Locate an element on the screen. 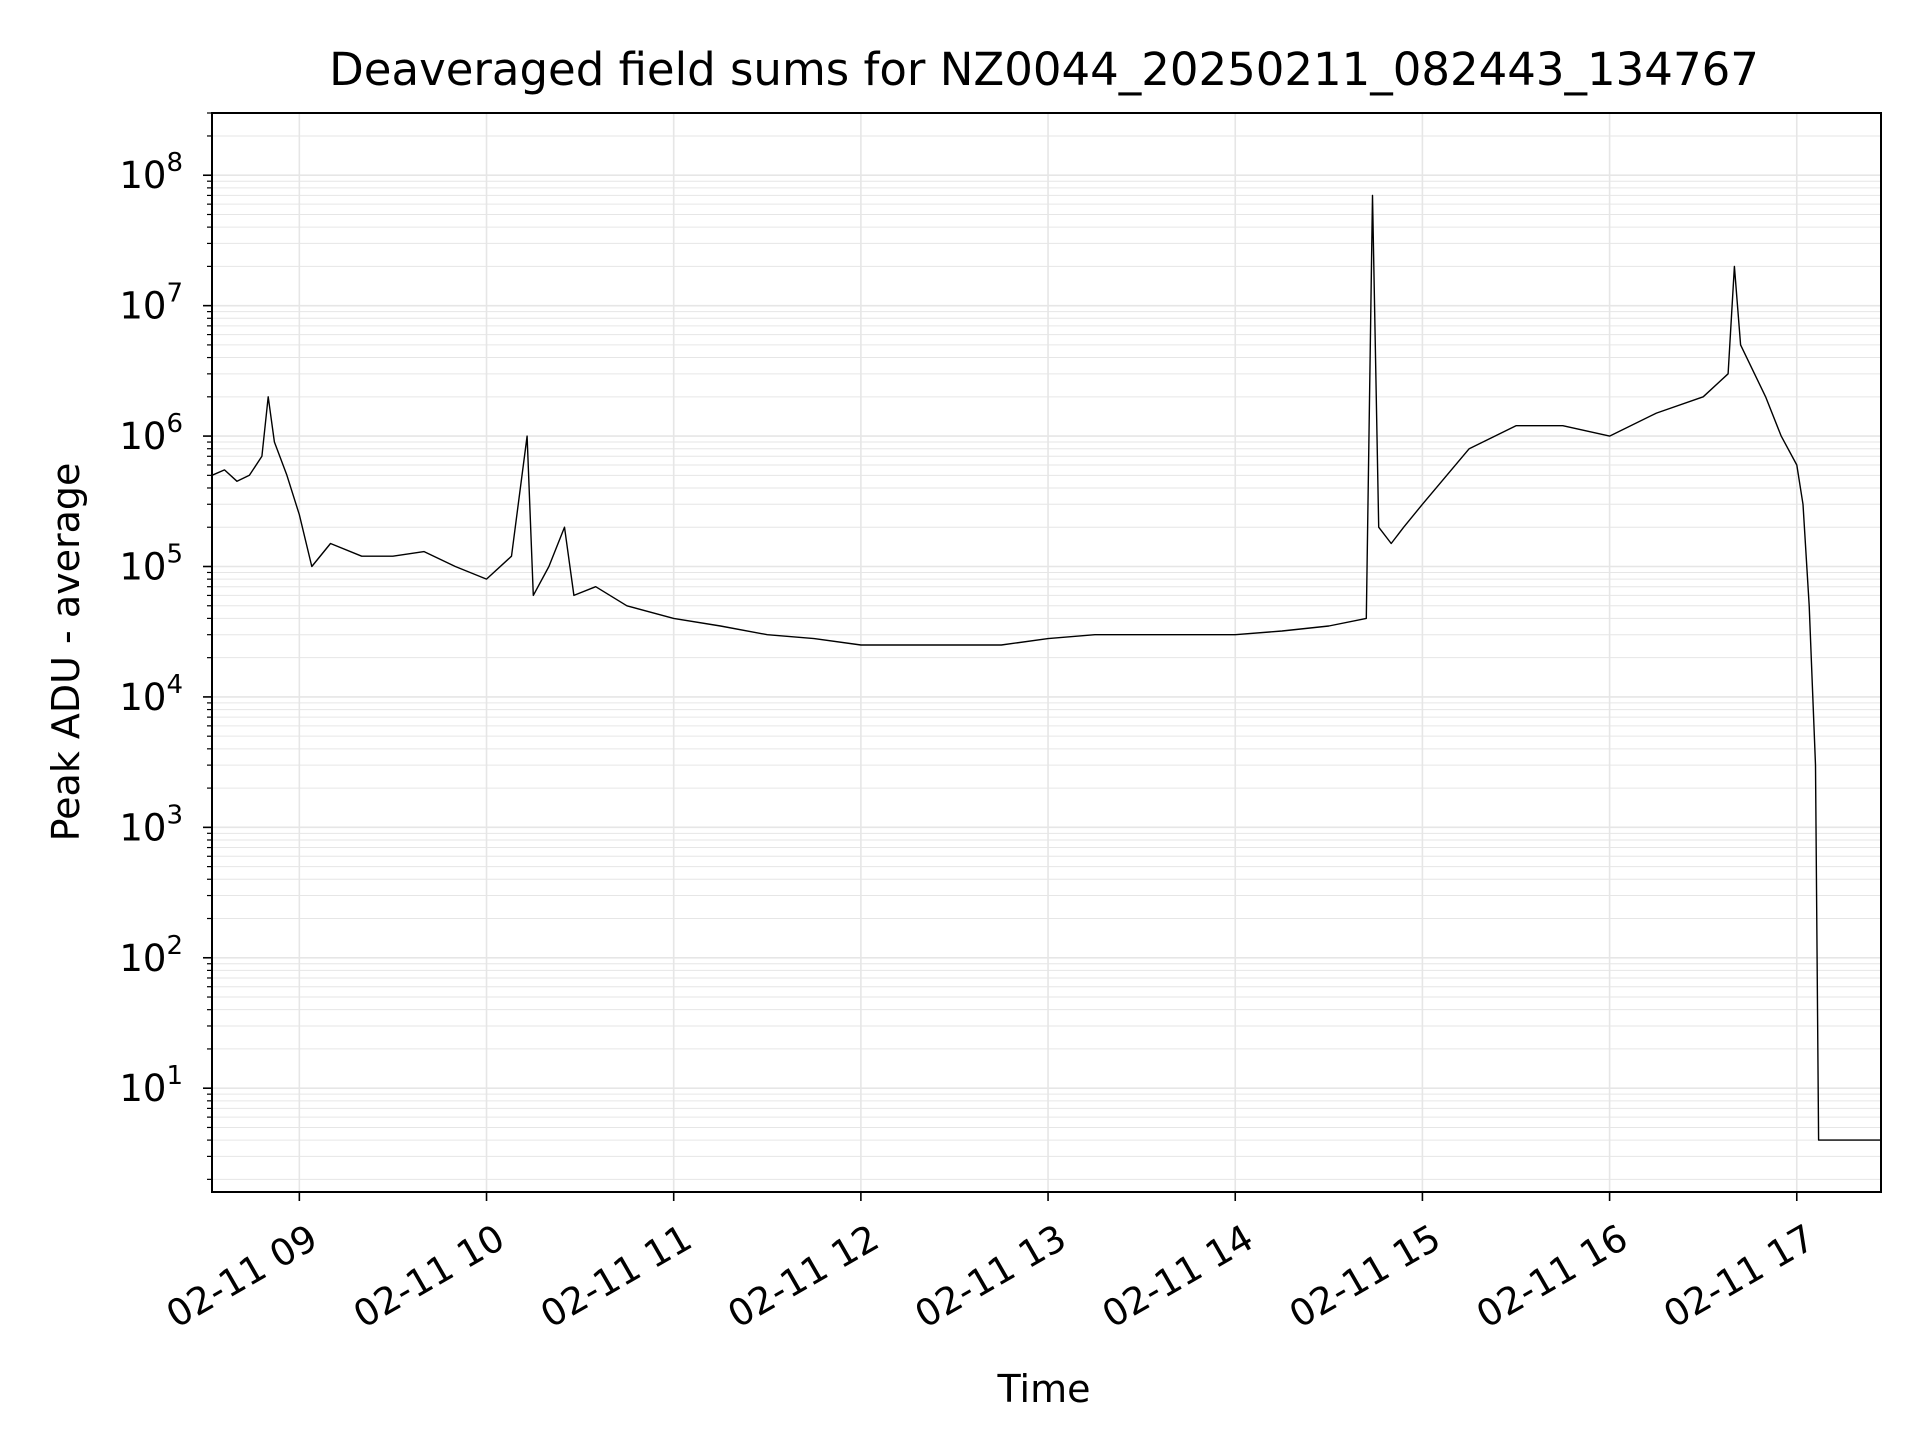 The height and width of the screenshot is (1440, 1920). y-axis-label: Peak ADU - average is located at coordinates (66, 652).